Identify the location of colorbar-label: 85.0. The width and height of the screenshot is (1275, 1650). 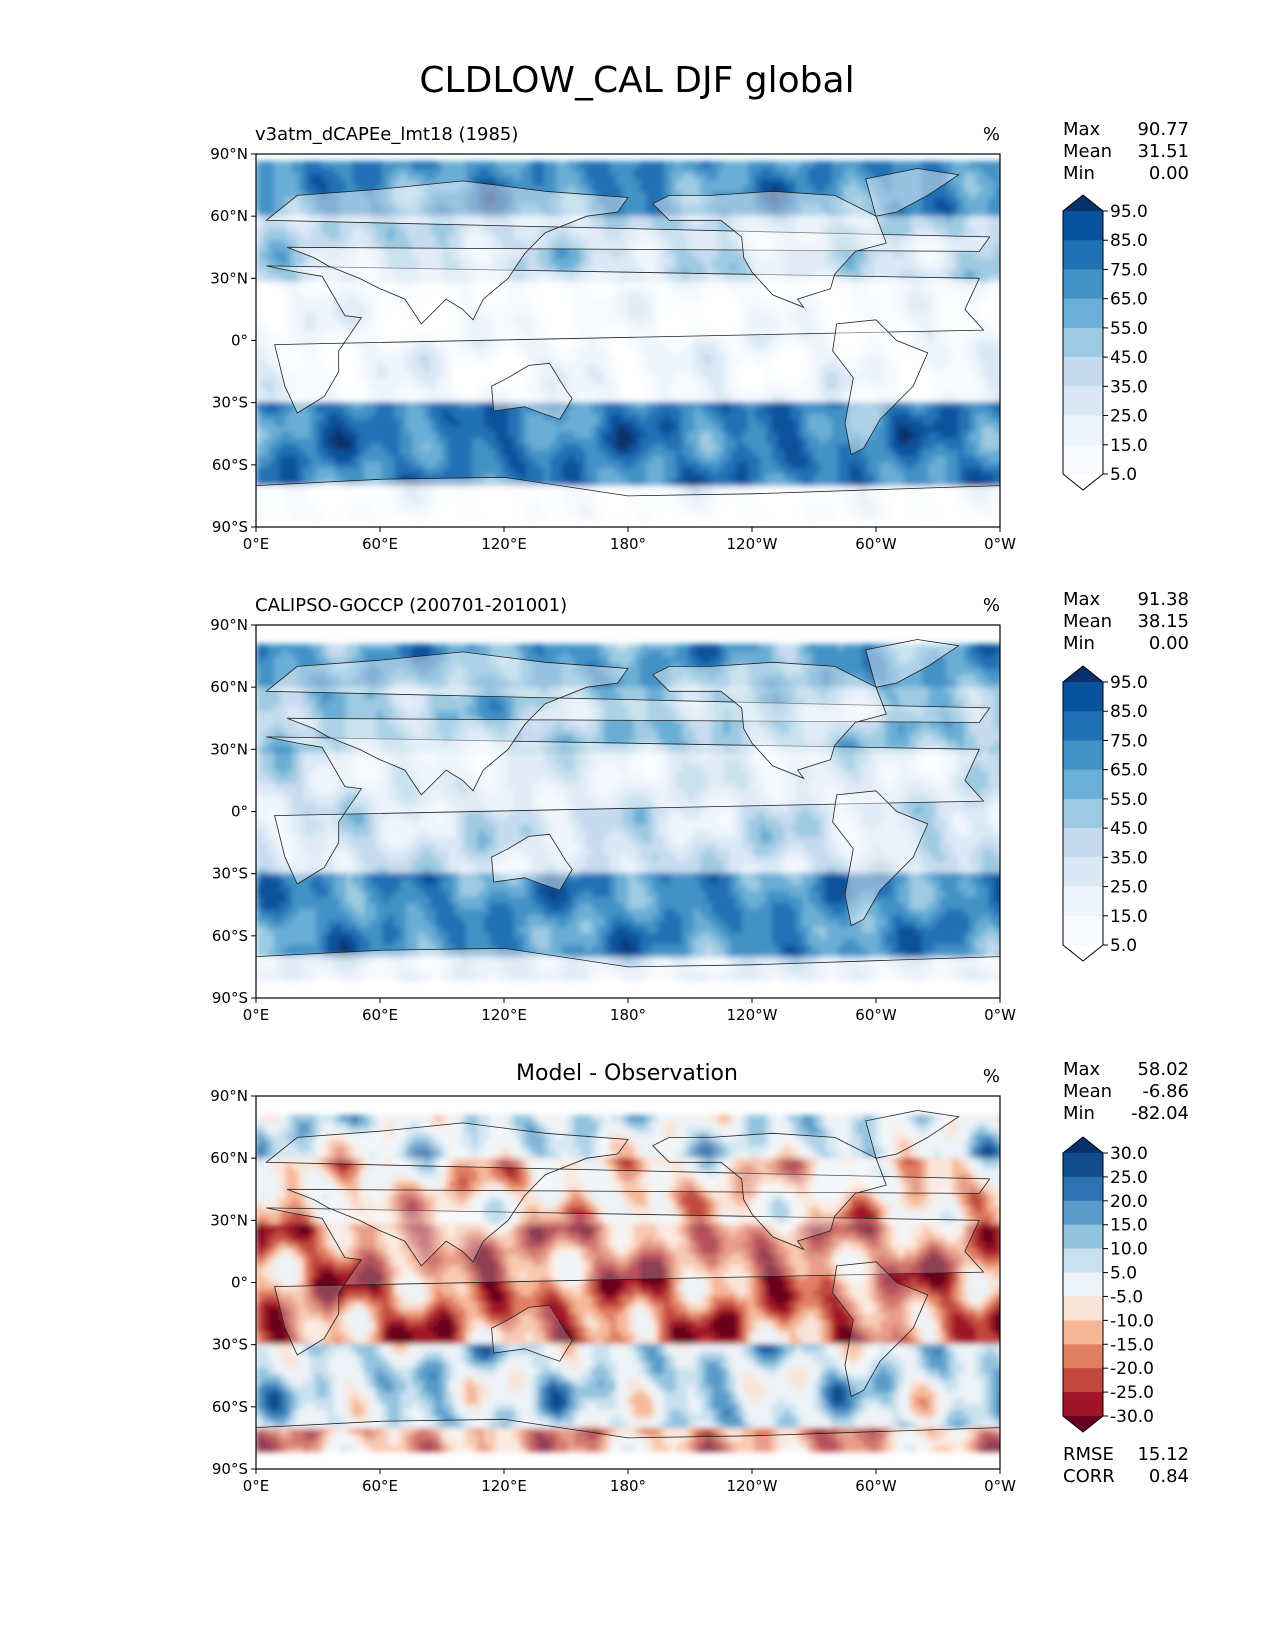
(1129, 712).